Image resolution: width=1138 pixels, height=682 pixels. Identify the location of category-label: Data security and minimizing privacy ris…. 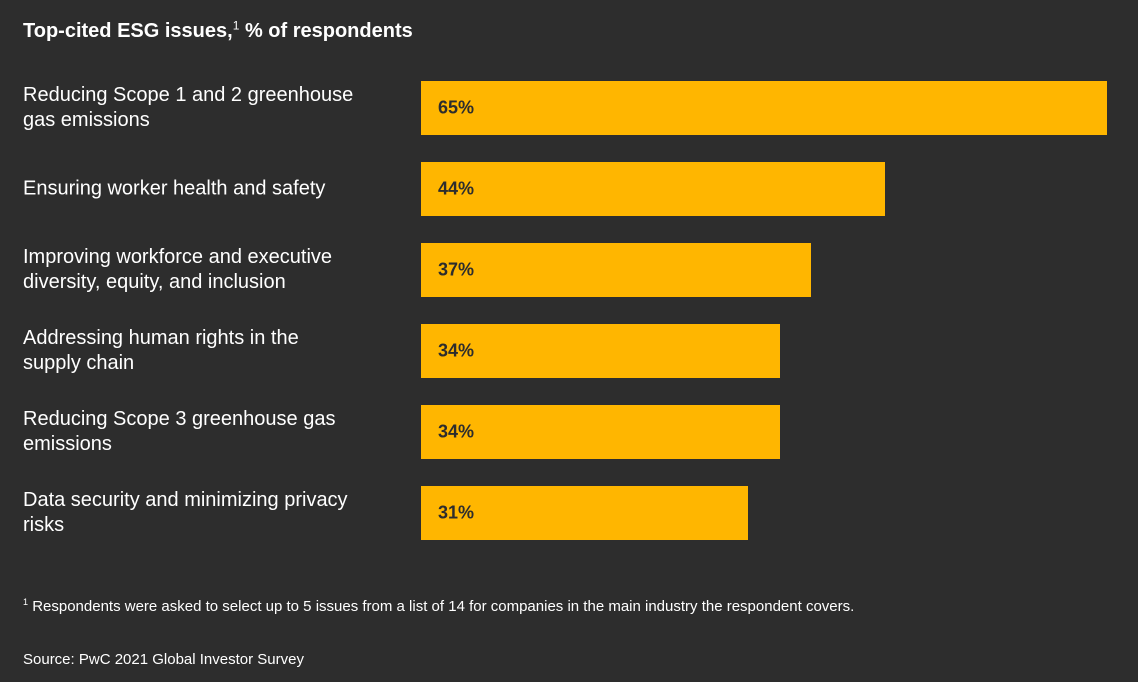
(185, 512).